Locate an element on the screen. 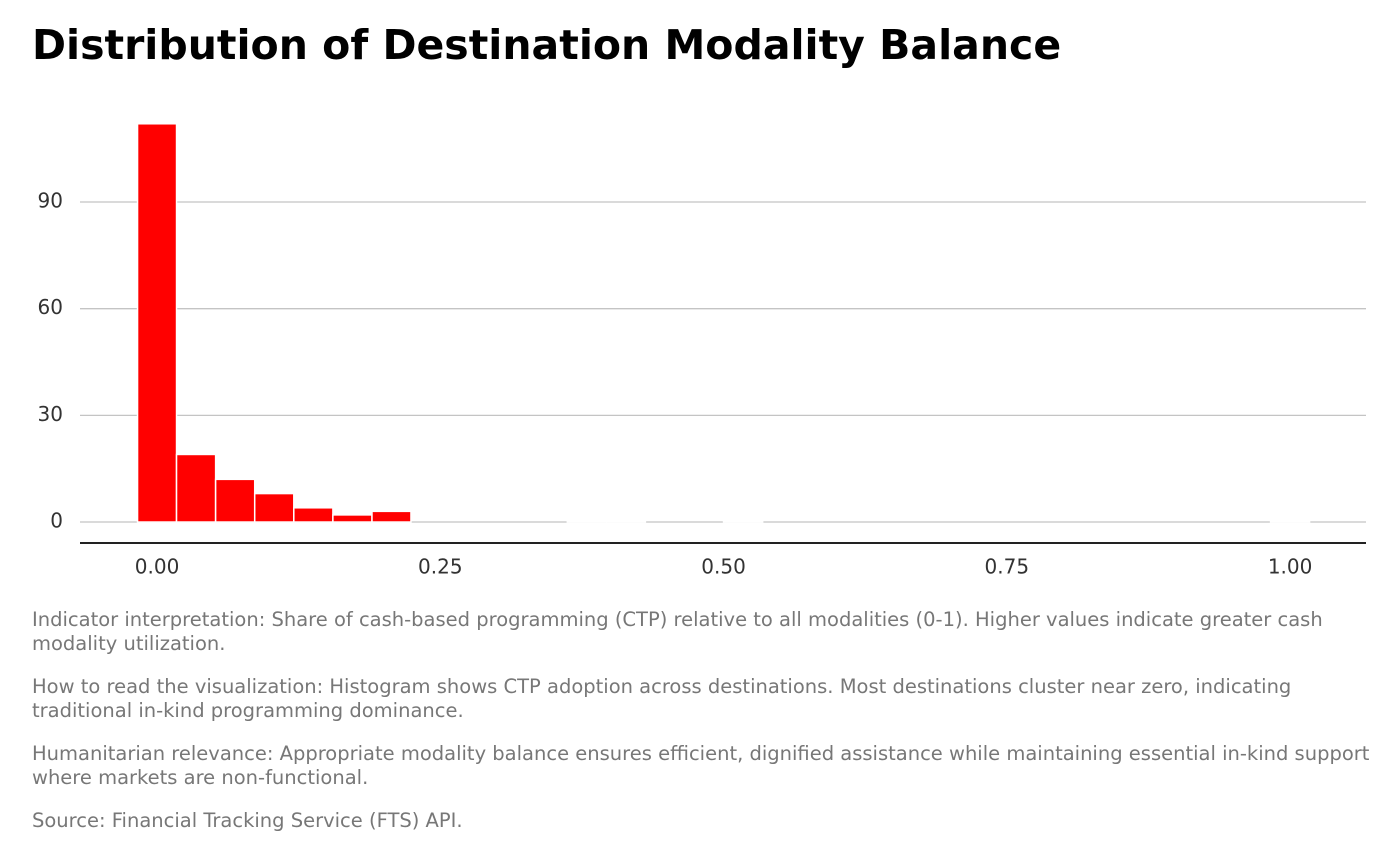 The image size is (1400, 866). x-tick-label: 0.50 is located at coordinates (723, 567).